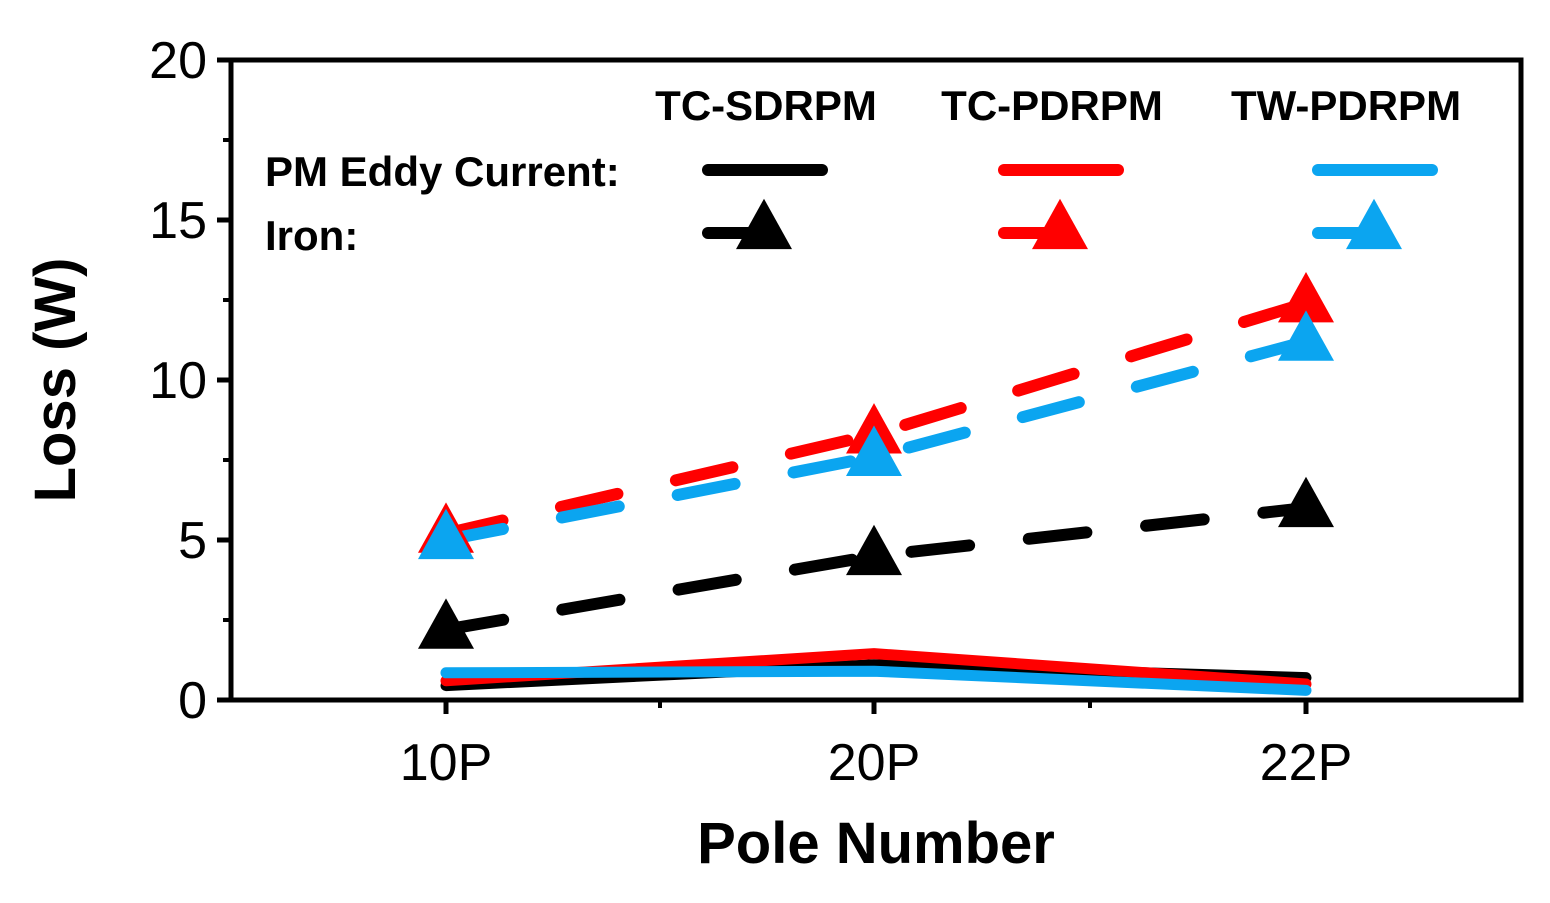  I want to click on series-marker-tw-pdrpm-iron-20p, so click(874, 450).